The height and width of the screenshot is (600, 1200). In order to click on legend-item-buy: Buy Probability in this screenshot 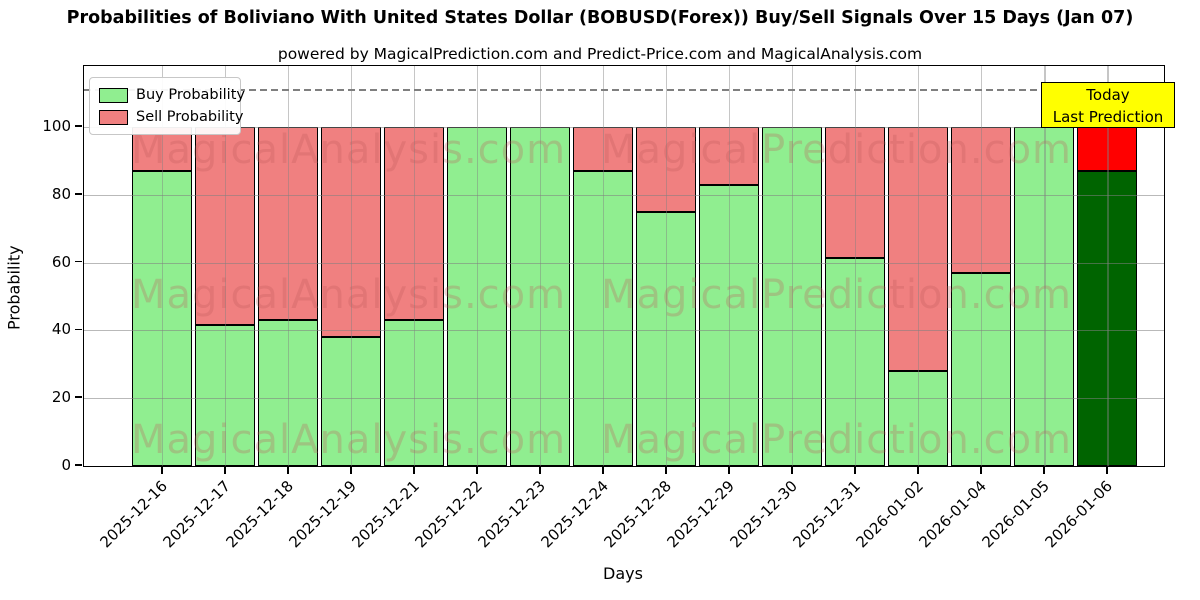, I will do `click(172, 95)`.